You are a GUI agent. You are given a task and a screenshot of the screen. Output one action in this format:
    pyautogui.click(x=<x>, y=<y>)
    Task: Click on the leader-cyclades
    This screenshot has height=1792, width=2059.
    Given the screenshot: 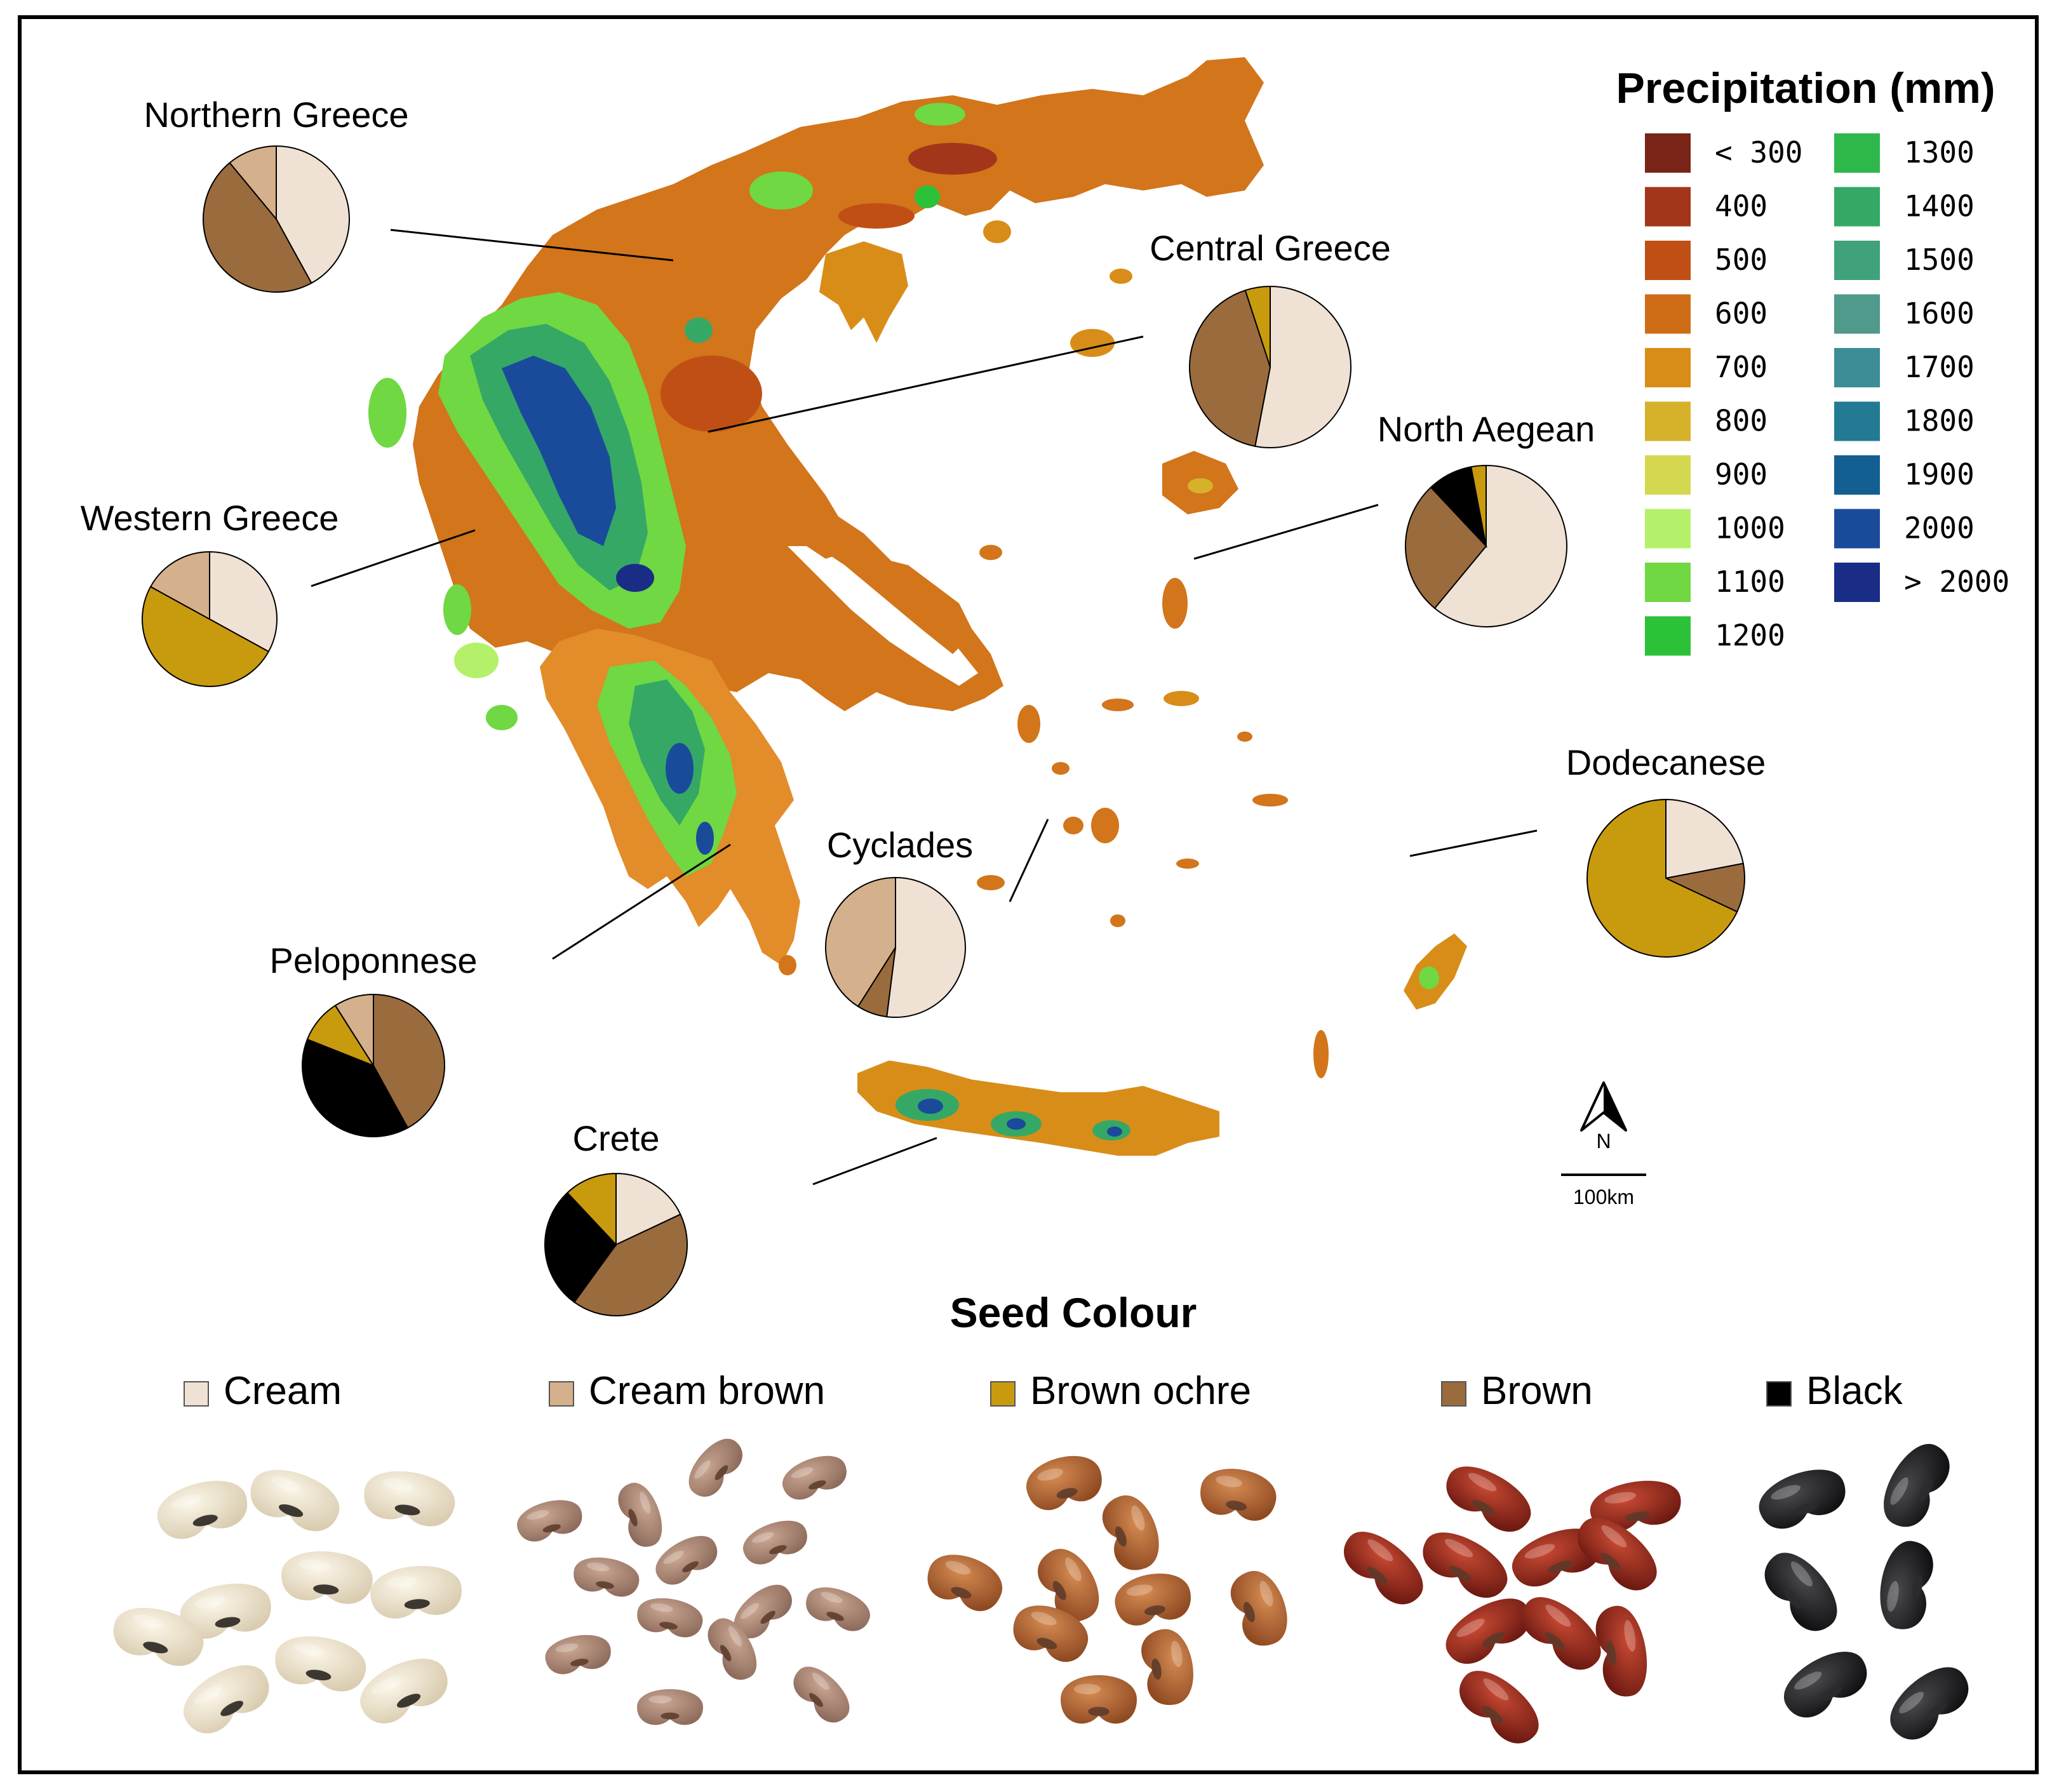 What is the action you would take?
    pyautogui.click(x=1029, y=860)
    